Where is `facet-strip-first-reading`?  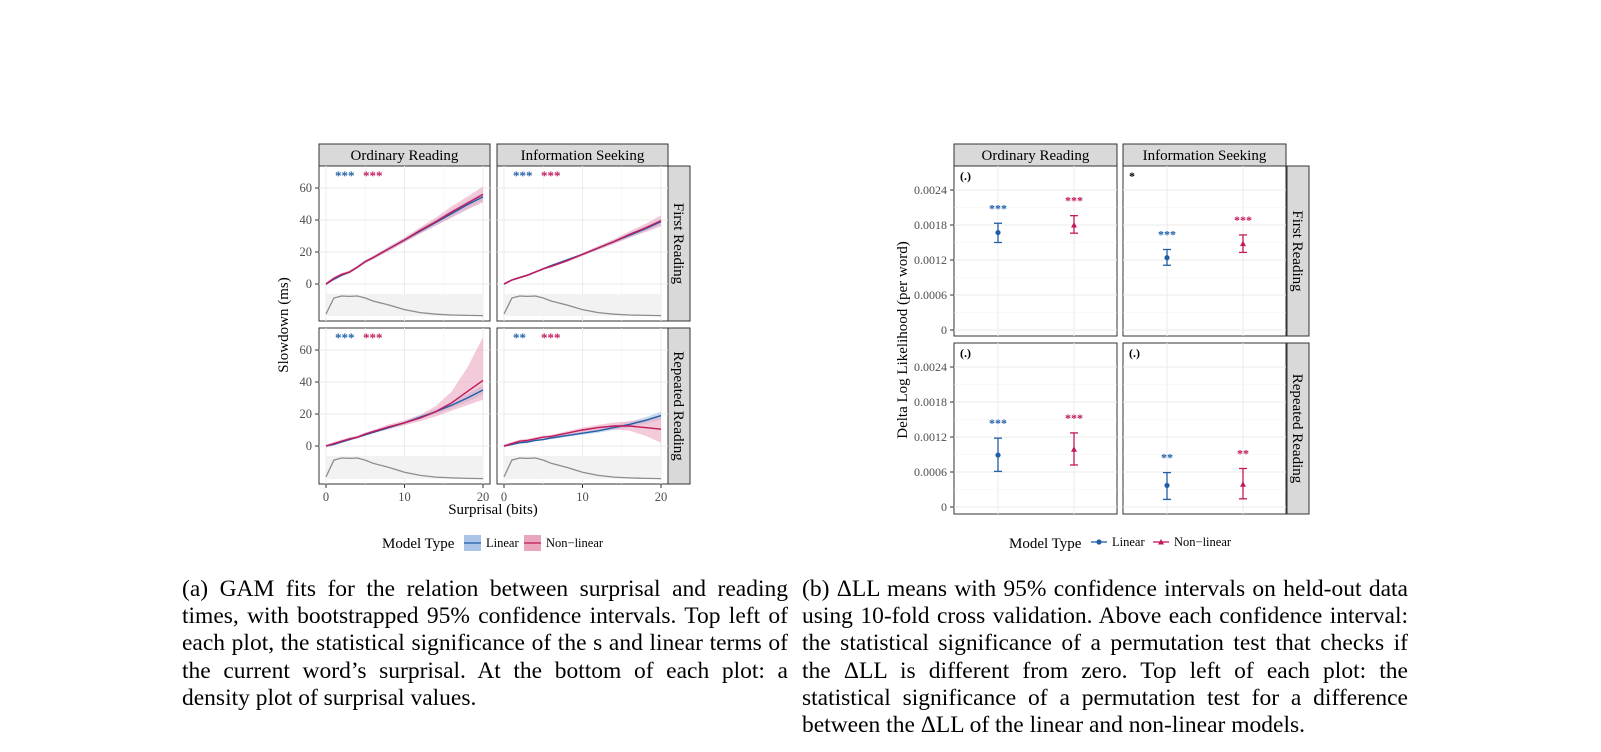
facet-strip-first-reading is located at coordinates (1298, 251).